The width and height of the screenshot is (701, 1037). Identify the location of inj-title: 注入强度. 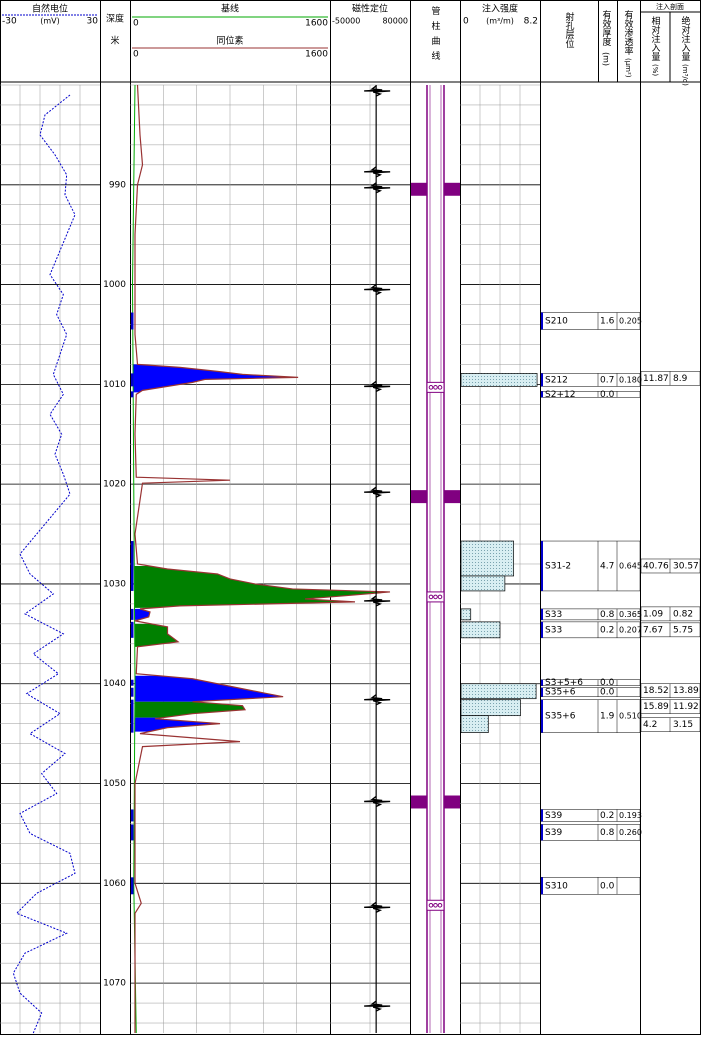
(500, 9).